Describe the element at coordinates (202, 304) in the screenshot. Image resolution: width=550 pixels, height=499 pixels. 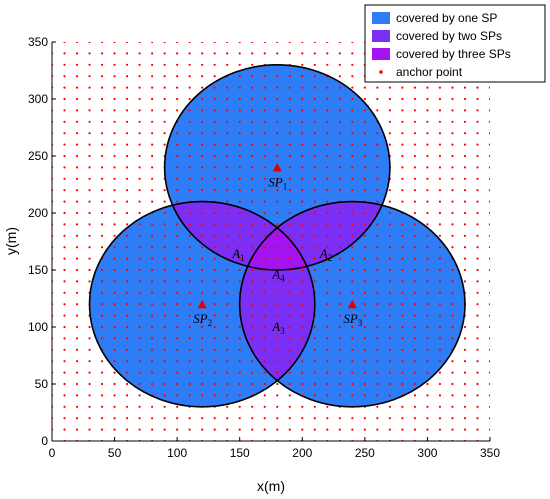
I see `sp2-marker` at that location.